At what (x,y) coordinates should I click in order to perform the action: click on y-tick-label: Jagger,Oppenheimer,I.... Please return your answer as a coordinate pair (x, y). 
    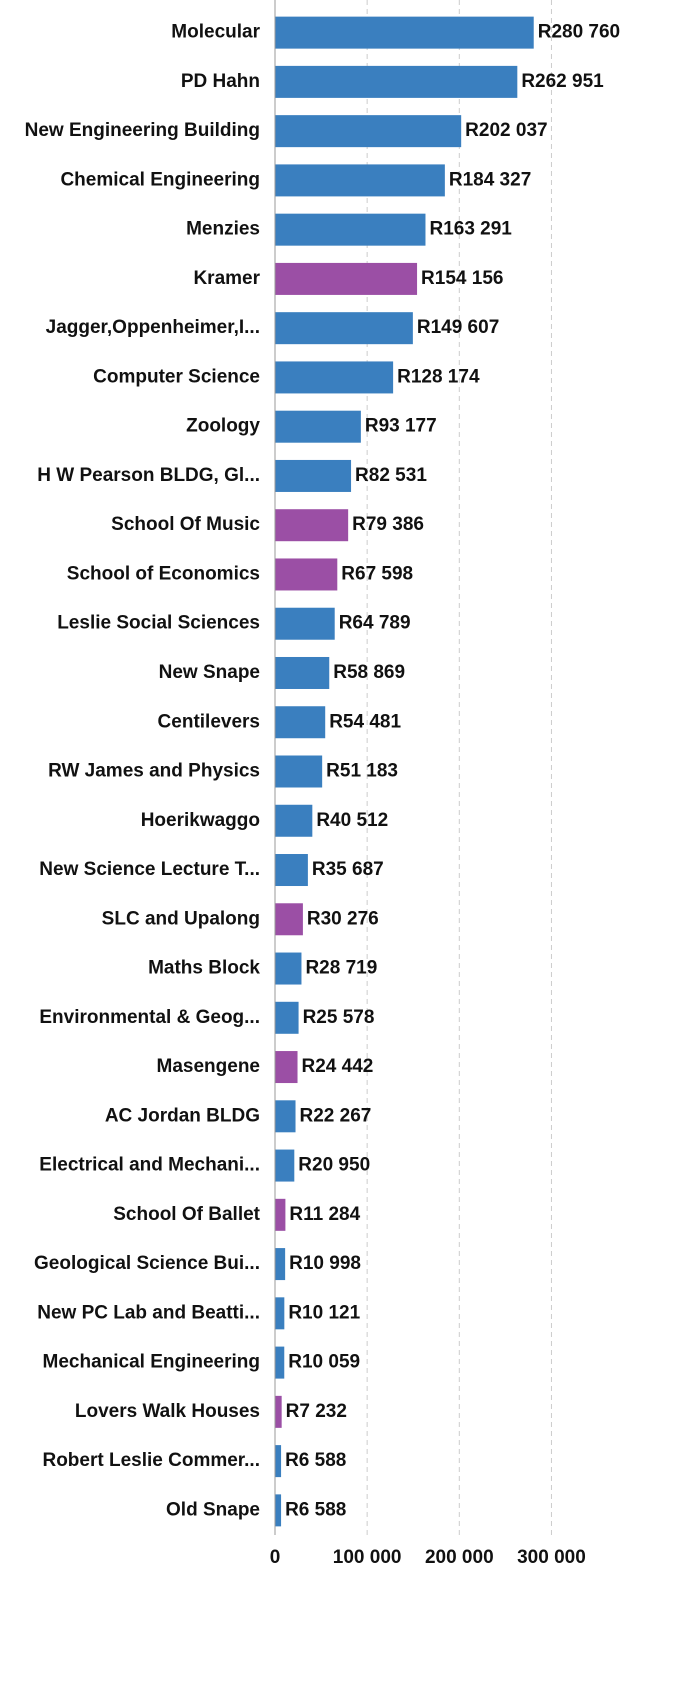
    Looking at the image, I should click on (153, 327).